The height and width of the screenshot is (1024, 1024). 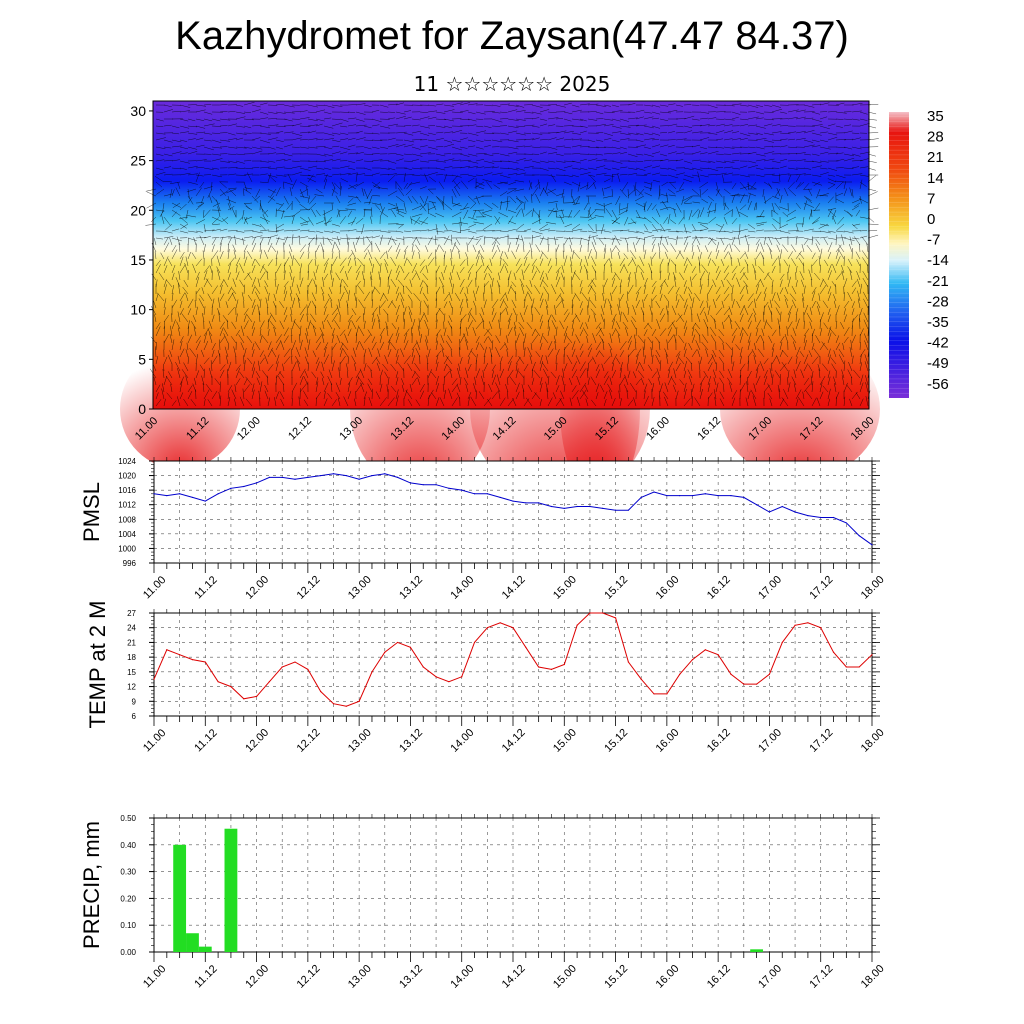 What do you see at coordinates (205, 949) in the screenshot?
I see `precip-panel-bar` at bounding box center [205, 949].